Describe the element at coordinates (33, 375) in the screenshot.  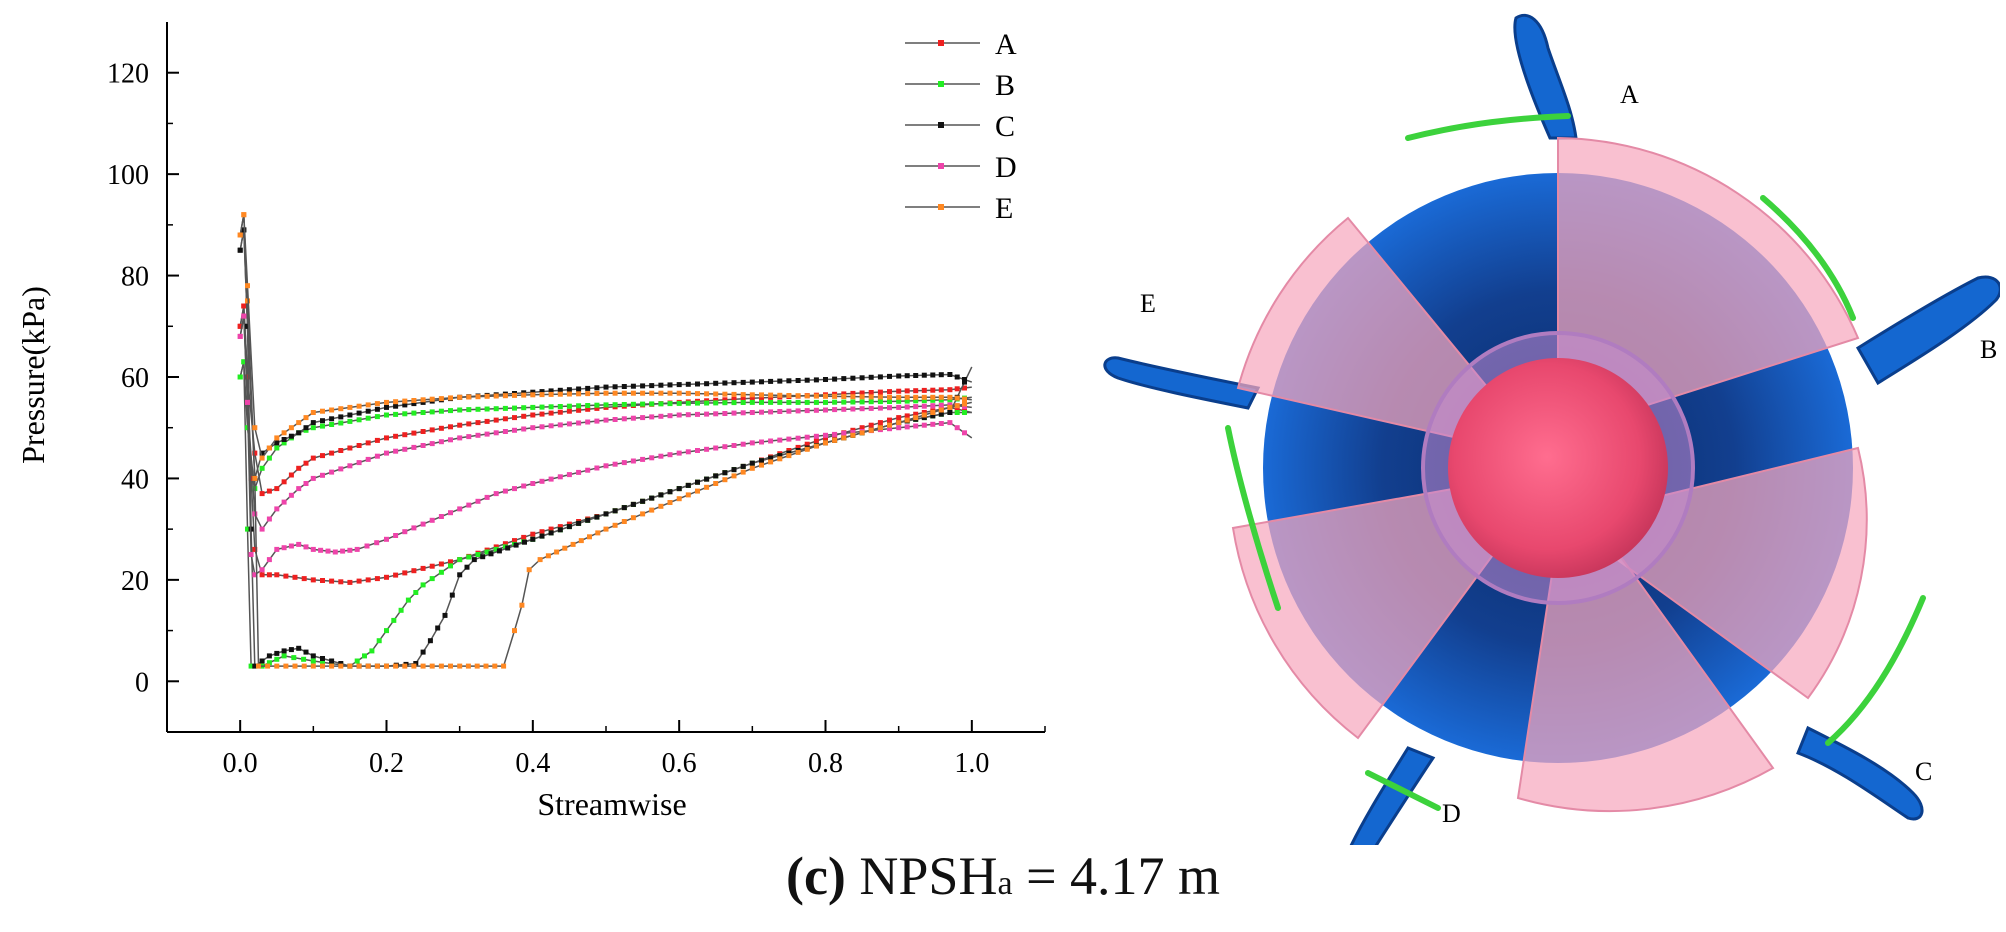
I see `y-axis-label: Pressure(kPa)` at that location.